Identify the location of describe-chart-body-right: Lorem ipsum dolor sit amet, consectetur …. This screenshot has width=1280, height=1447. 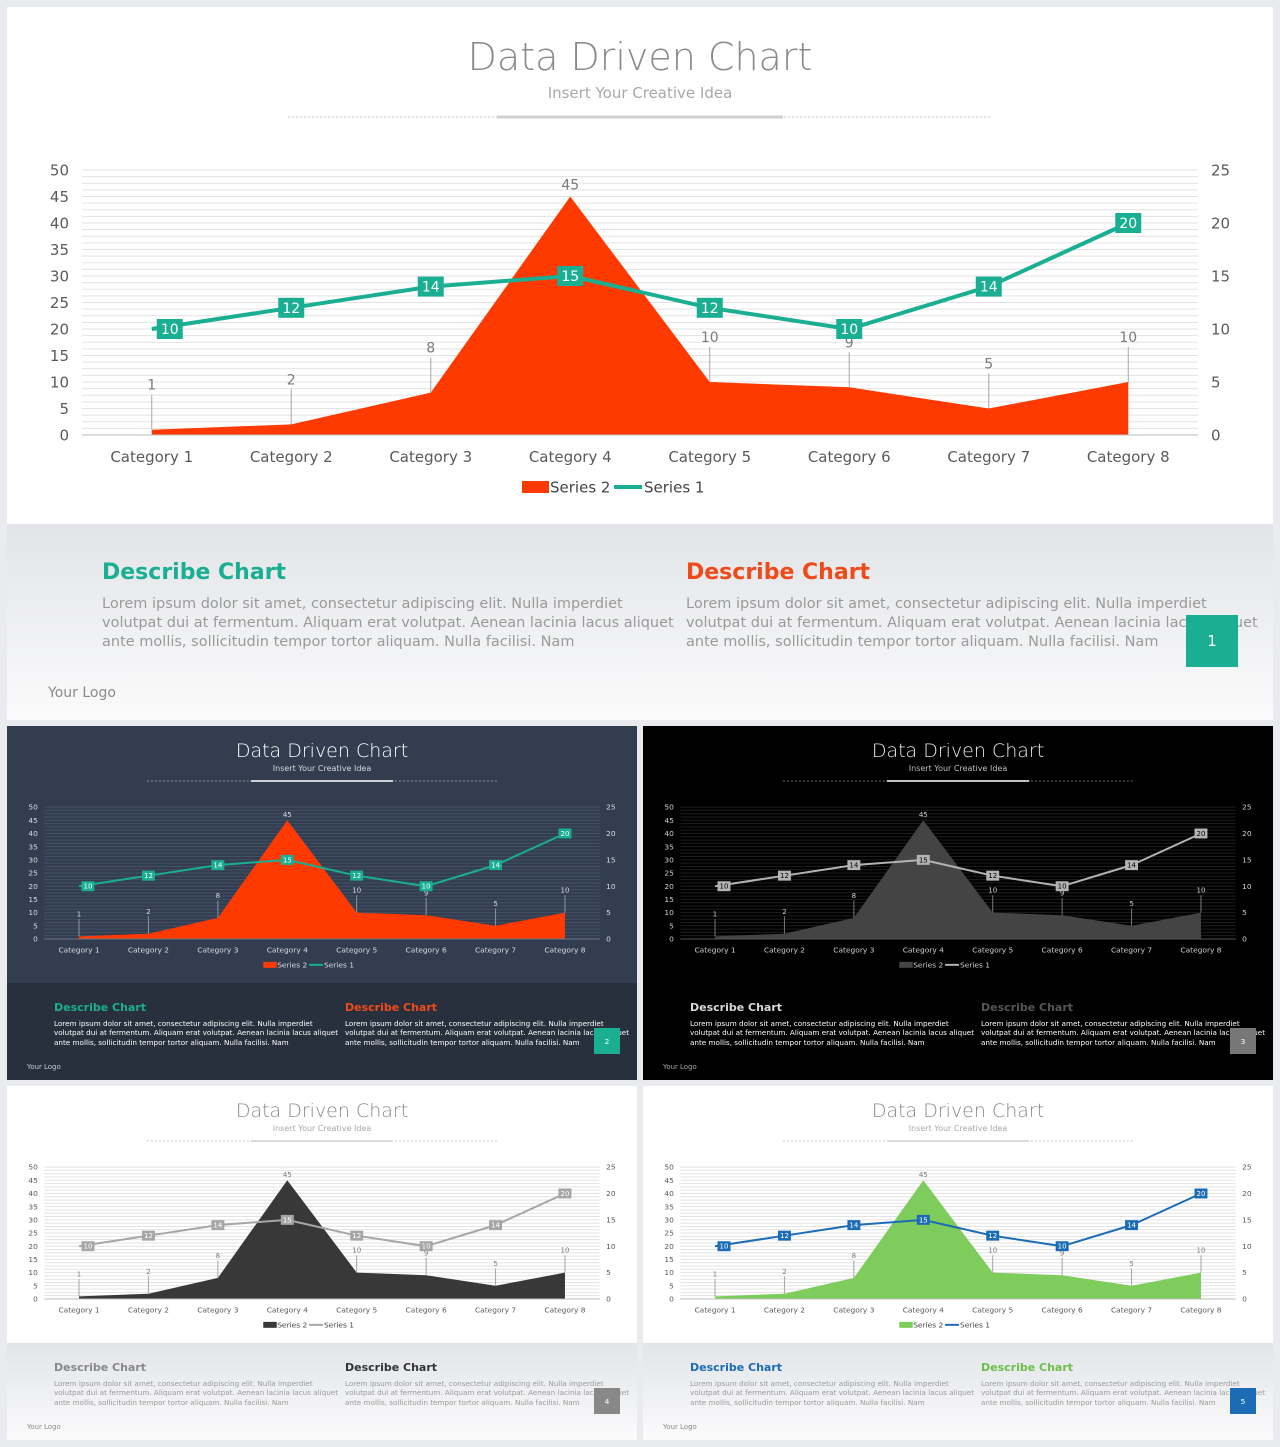
(1110, 1023).